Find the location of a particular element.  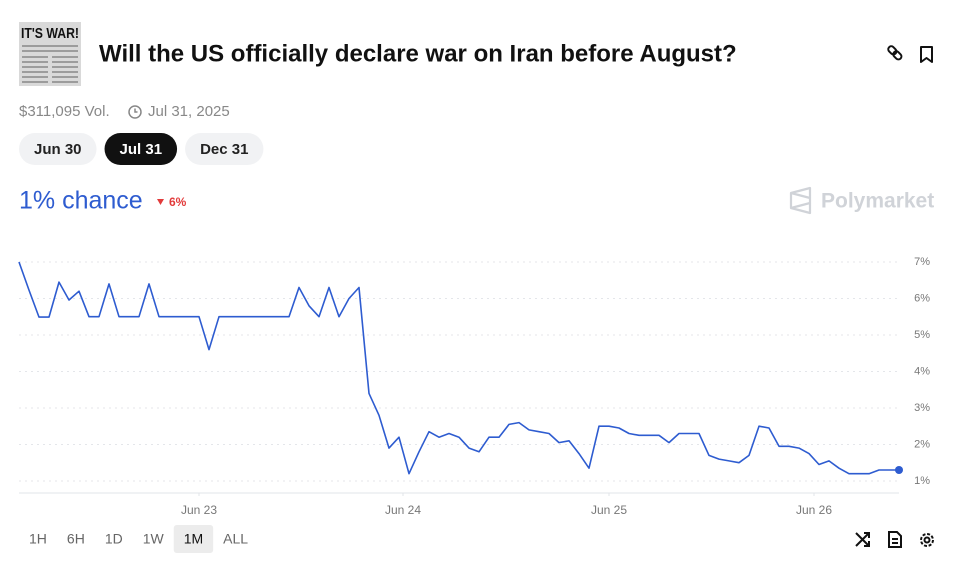

x-tick-label: Jun 26 is located at coordinates (814, 510).